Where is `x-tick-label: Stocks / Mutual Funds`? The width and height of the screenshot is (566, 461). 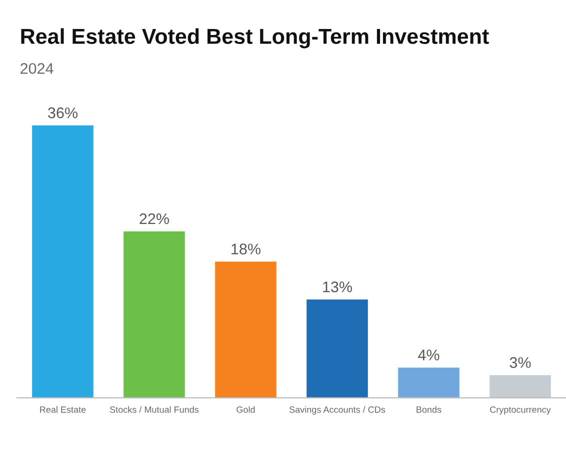 x-tick-label: Stocks / Mutual Funds is located at coordinates (154, 409).